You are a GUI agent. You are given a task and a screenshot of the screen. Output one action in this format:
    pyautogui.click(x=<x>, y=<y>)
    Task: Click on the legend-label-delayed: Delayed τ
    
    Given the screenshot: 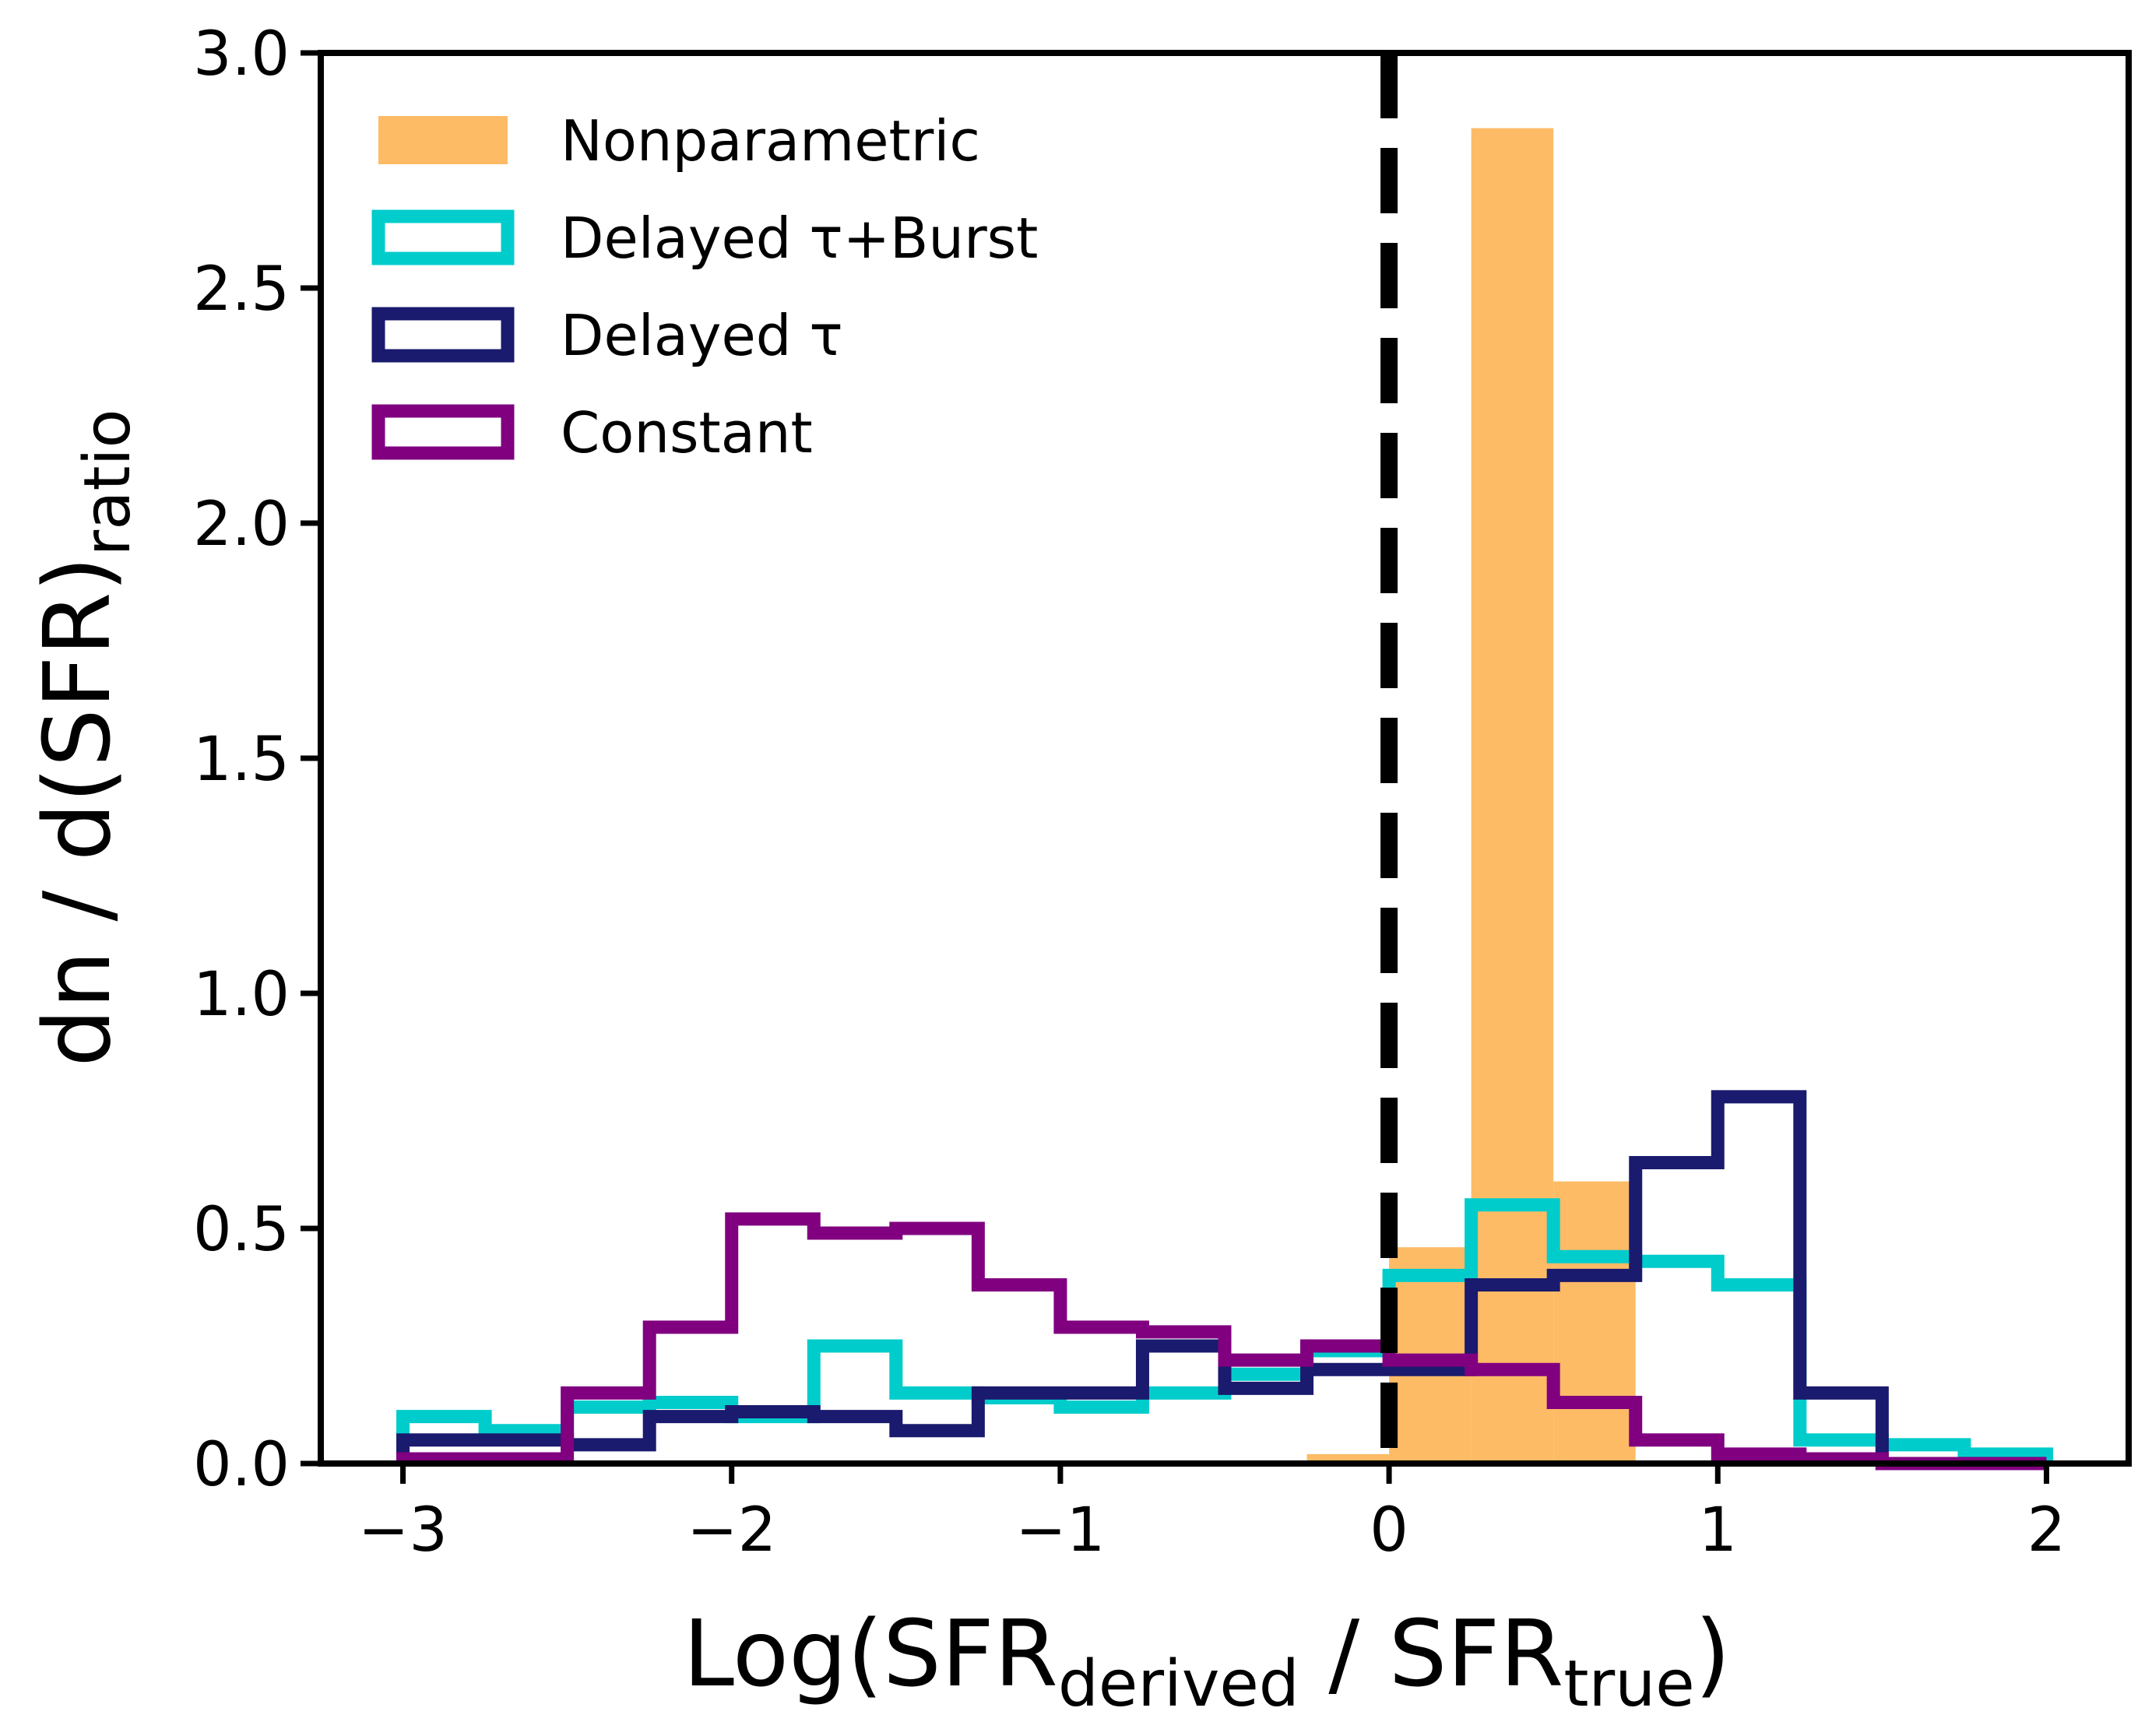 What is the action you would take?
    pyautogui.click(x=702, y=335)
    